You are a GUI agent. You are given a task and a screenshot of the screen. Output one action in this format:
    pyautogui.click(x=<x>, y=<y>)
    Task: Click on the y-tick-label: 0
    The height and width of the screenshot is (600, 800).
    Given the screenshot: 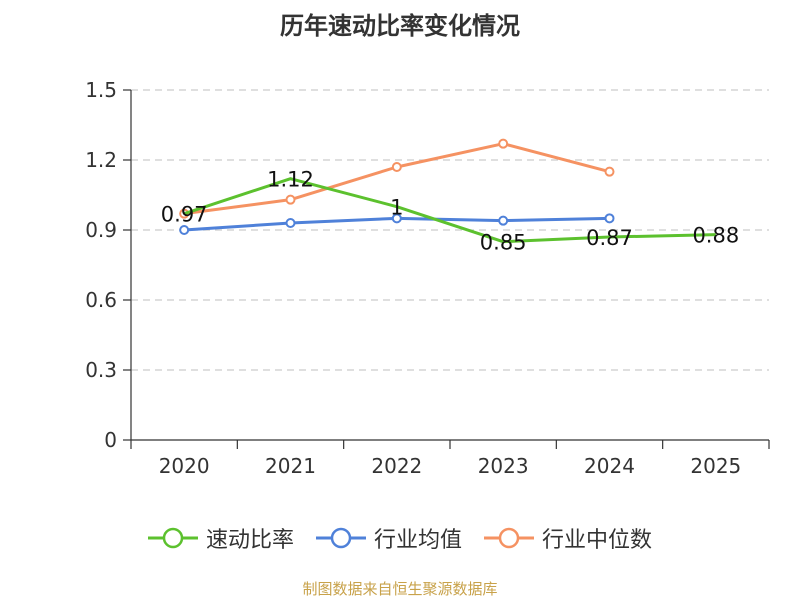 What is the action you would take?
    pyautogui.click(x=110, y=440)
    